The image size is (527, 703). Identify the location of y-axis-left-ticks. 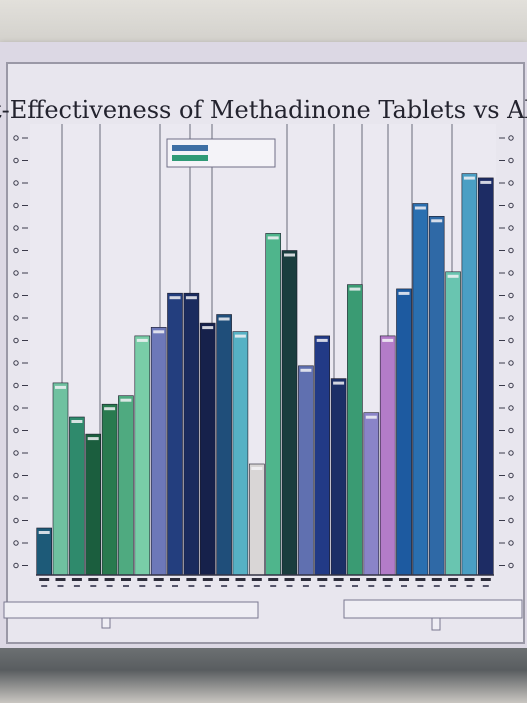
(20, 352).